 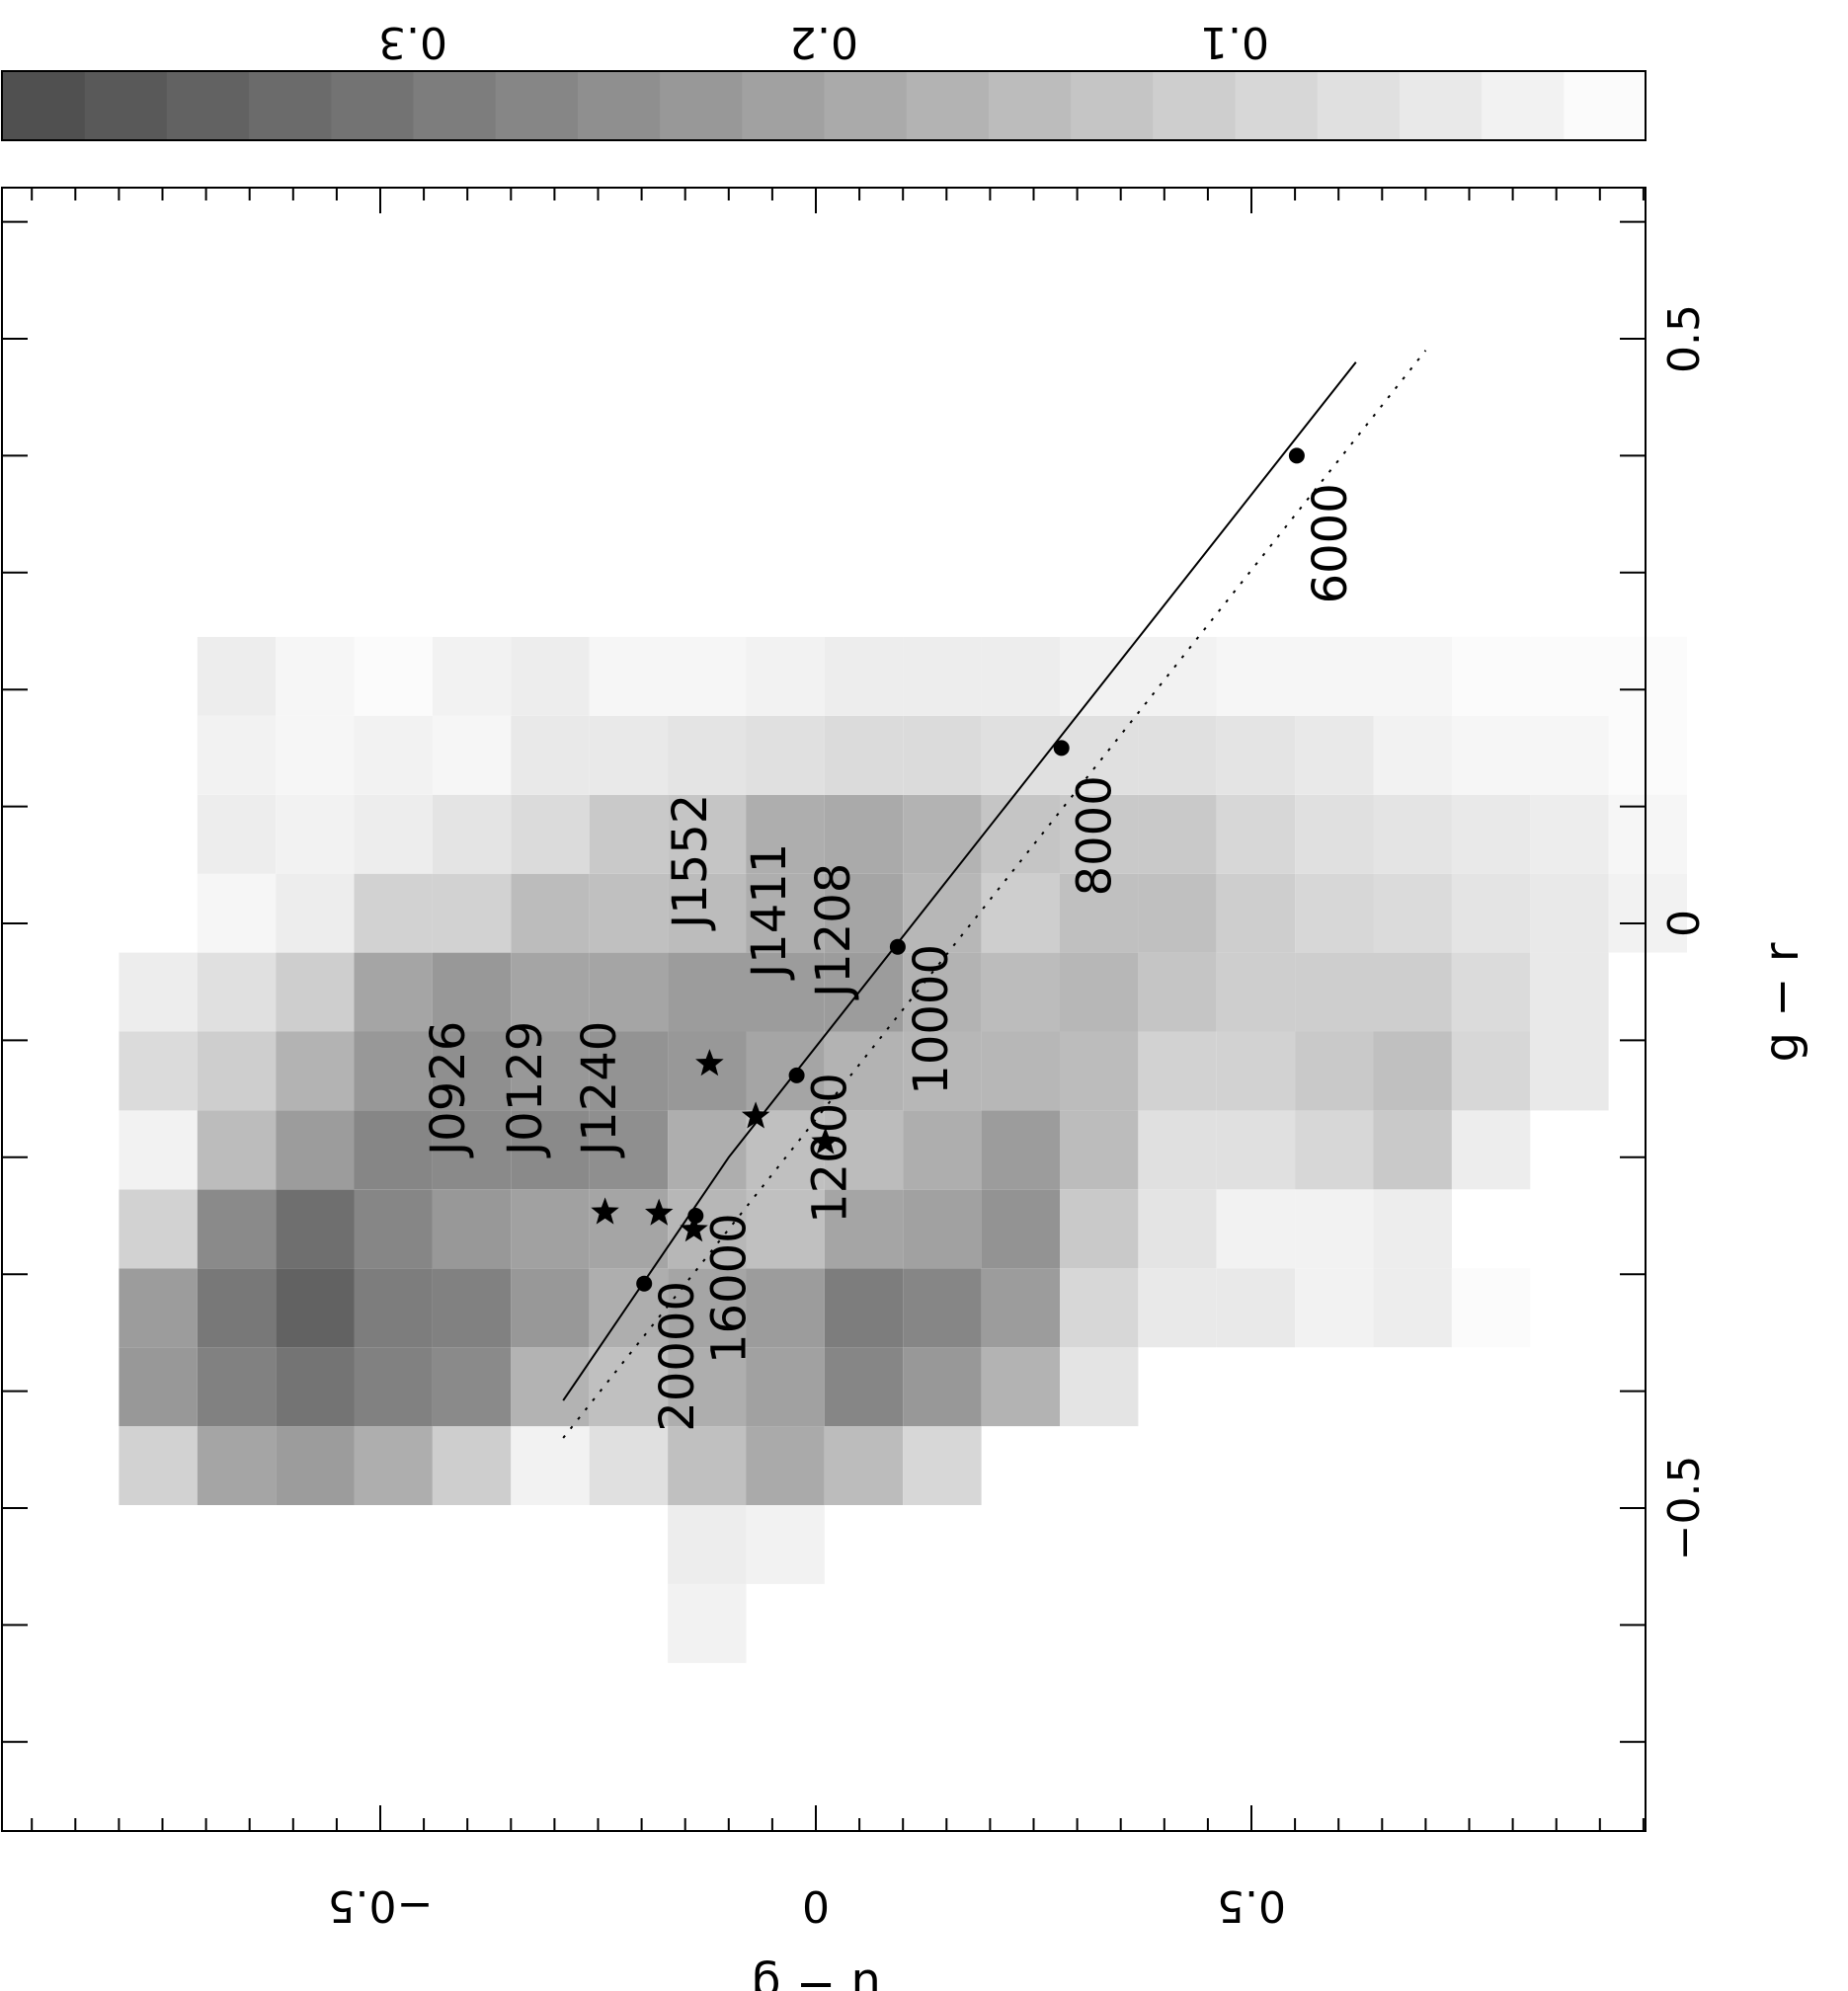 What do you see at coordinates (1684, 338) in the screenshot?
I see `g-r-tick-label: 0.5` at bounding box center [1684, 338].